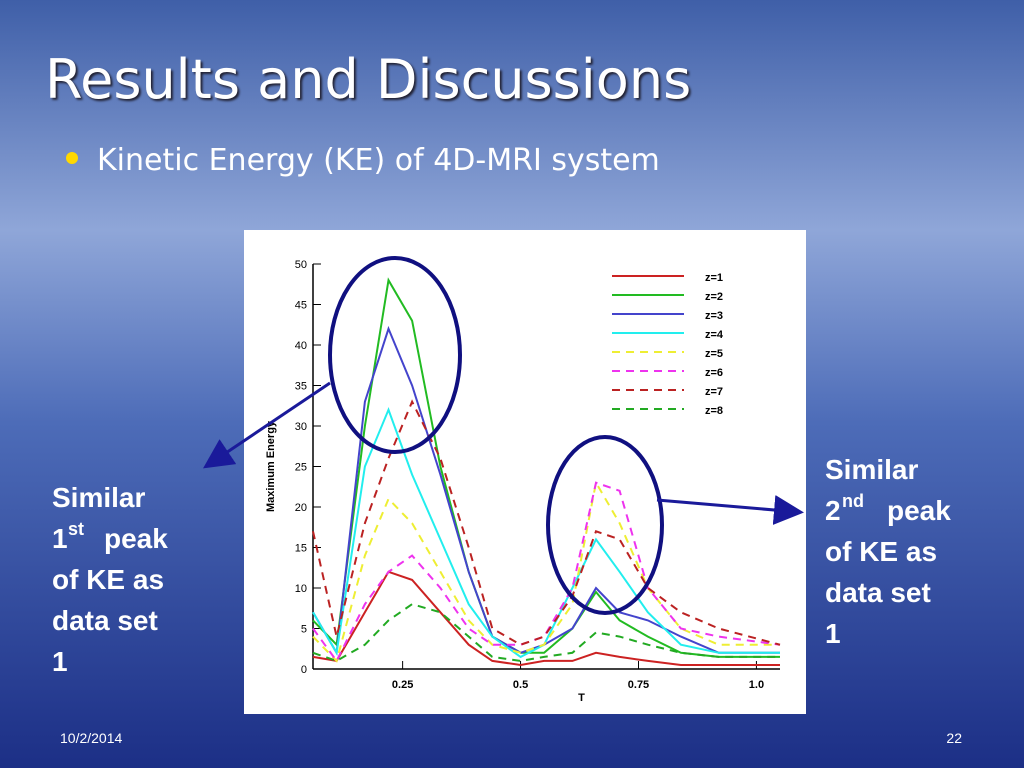 This screenshot has width=1024, height=768. I want to click on annotation: 2, so click(833, 510).